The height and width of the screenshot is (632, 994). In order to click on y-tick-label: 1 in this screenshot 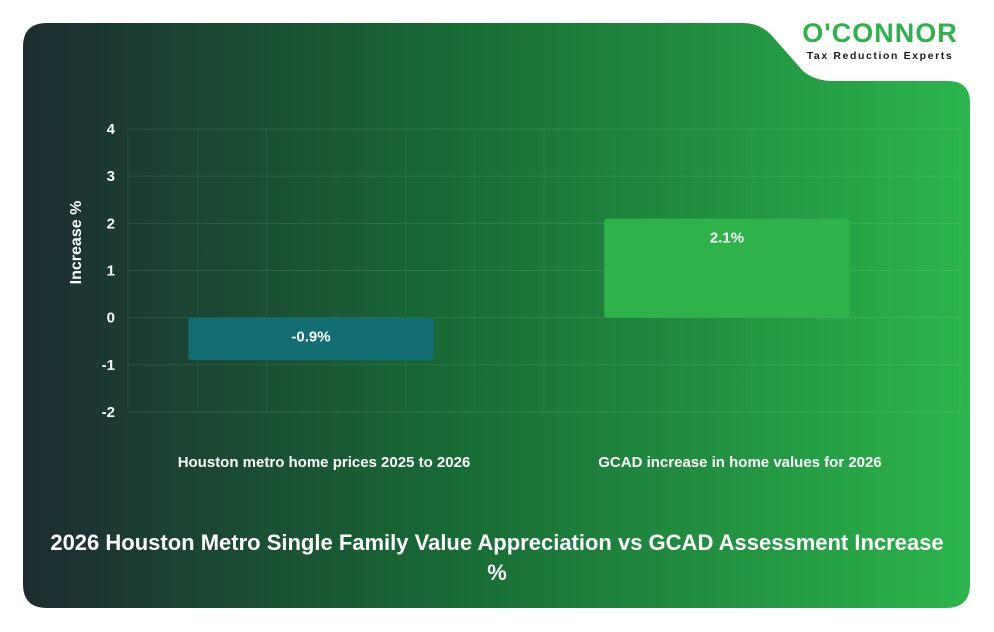, I will do `click(111, 271)`.